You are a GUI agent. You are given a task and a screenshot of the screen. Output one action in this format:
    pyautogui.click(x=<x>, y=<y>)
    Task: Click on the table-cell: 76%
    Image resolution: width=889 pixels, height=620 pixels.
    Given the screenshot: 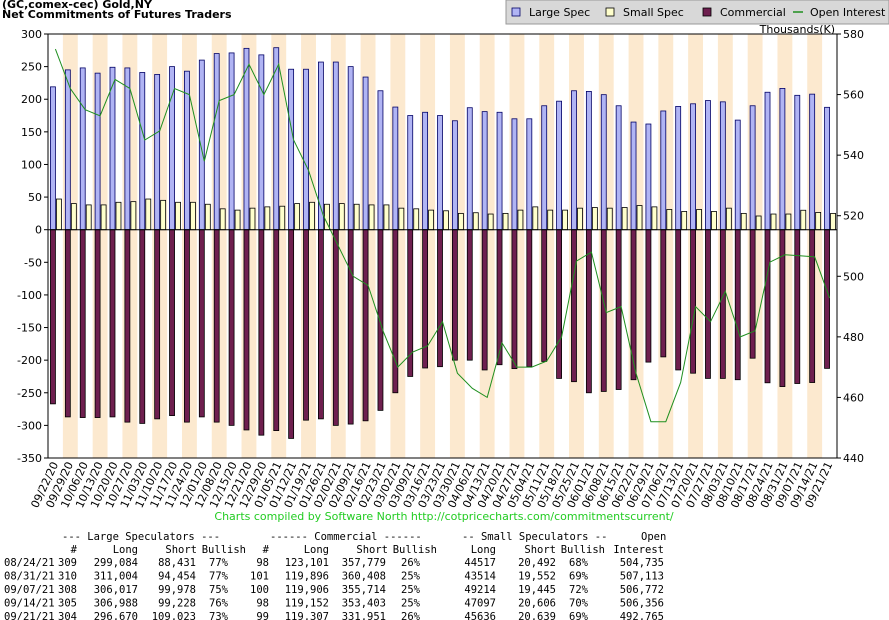 What is the action you would take?
    pyautogui.click(x=219, y=604)
    